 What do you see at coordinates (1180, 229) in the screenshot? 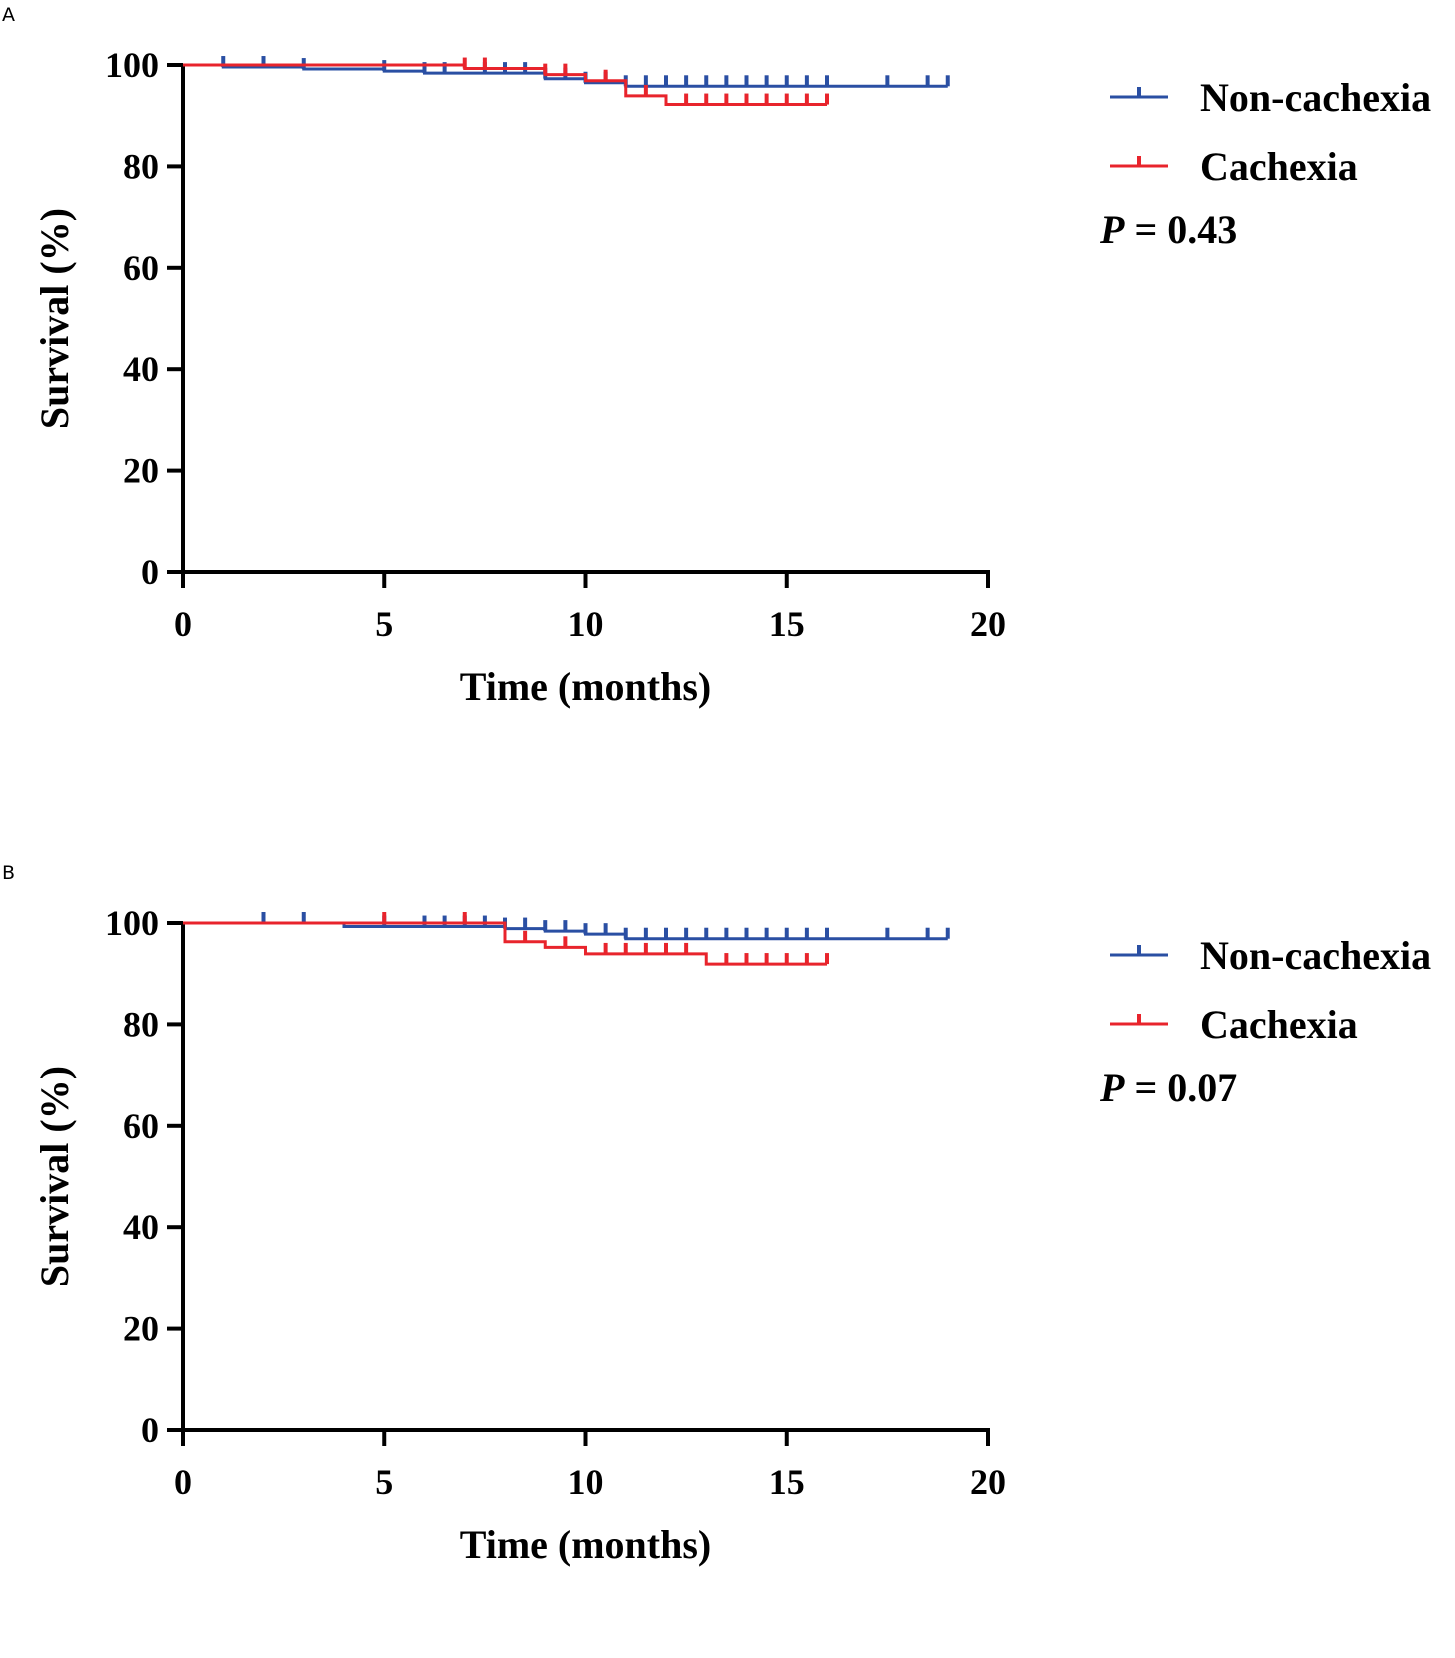
I see `p-value-text: = 0.43` at bounding box center [1180, 229].